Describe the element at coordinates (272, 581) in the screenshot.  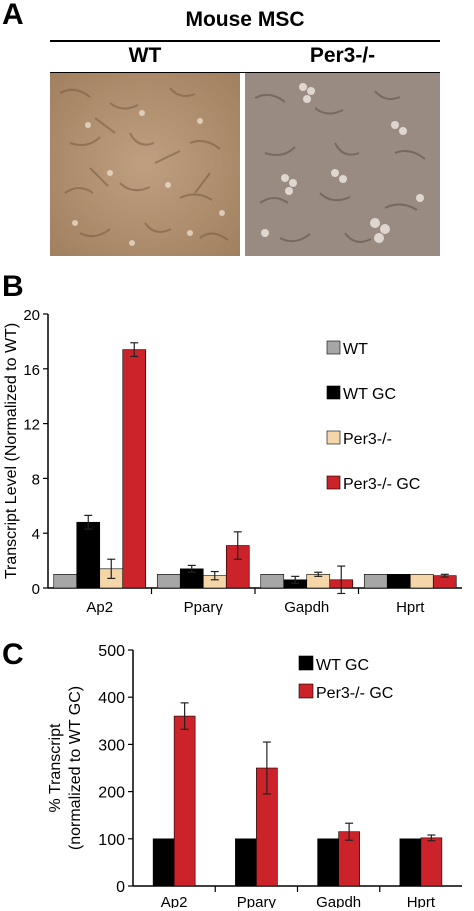
I see `bar-wt-gapdh` at that location.